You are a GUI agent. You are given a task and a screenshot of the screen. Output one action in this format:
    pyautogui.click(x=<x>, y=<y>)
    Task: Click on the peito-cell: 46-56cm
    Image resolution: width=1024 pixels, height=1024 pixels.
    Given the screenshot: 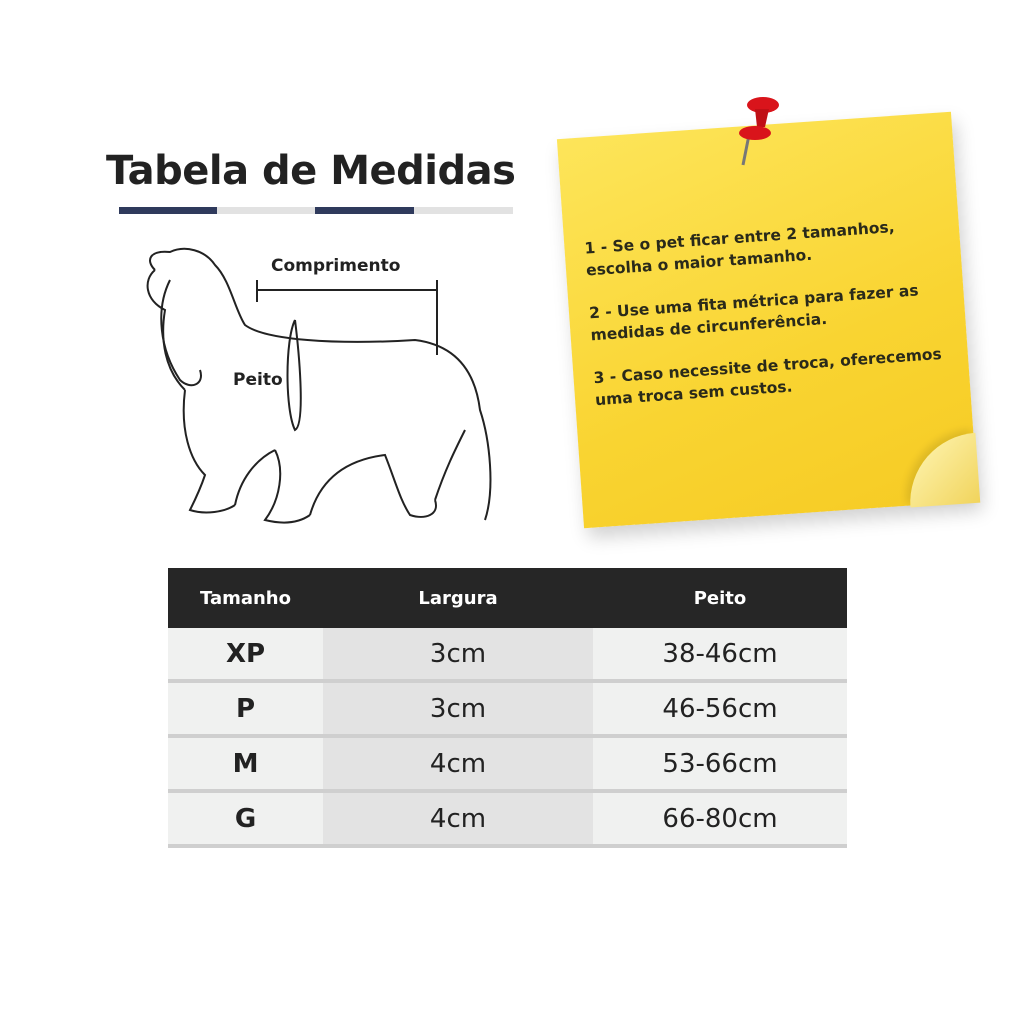 What is the action you would take?
    pyautogui.click(x=720, y=709)
    